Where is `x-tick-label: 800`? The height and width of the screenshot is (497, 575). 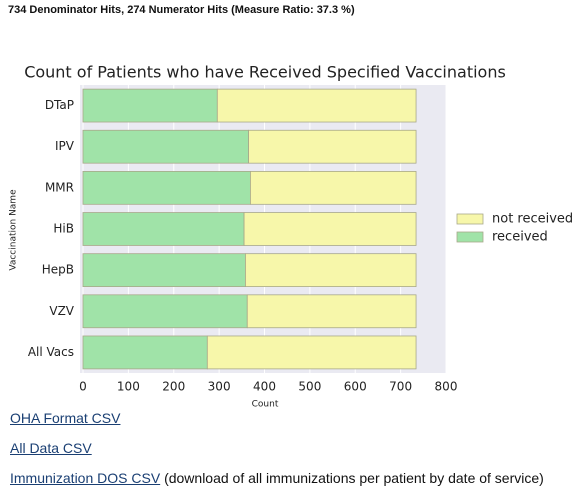
x-tick-label: 800 is located at coordinates (446, 387).